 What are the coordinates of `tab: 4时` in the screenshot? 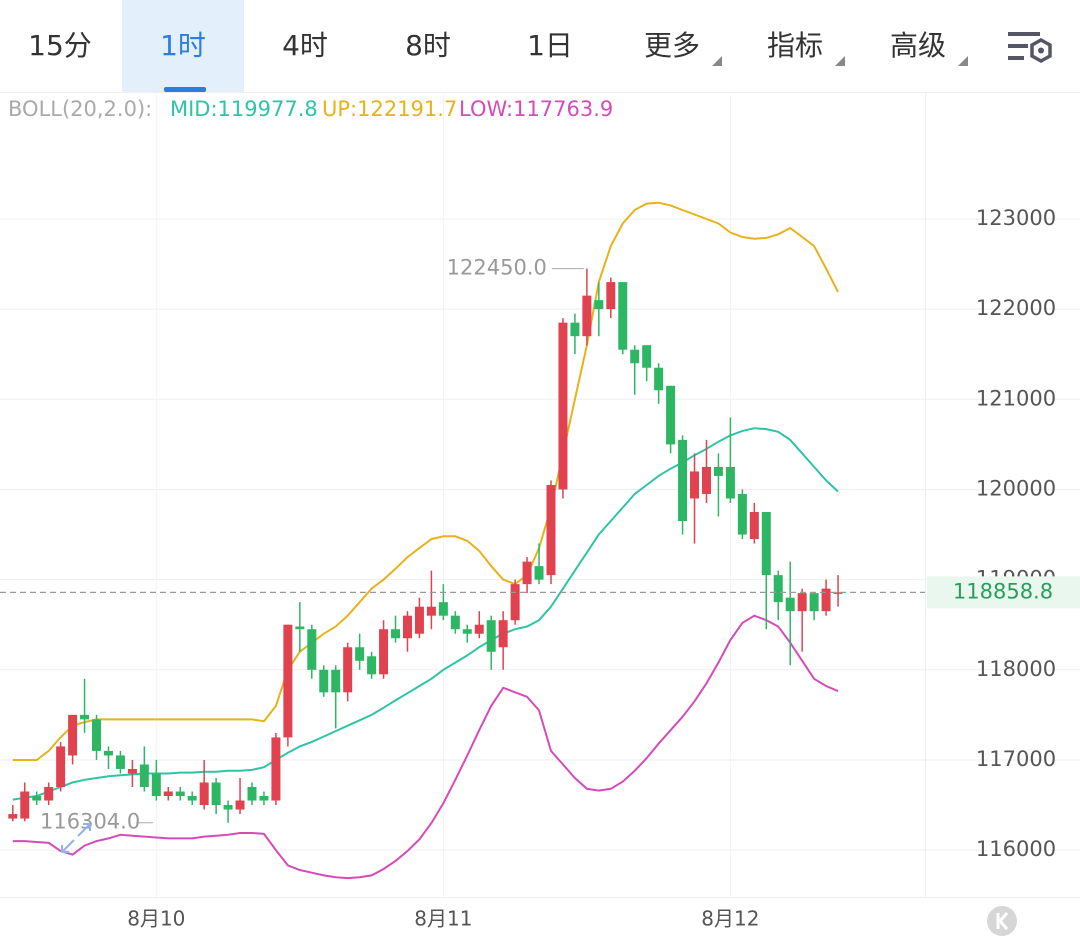 It's located at (305, 45).